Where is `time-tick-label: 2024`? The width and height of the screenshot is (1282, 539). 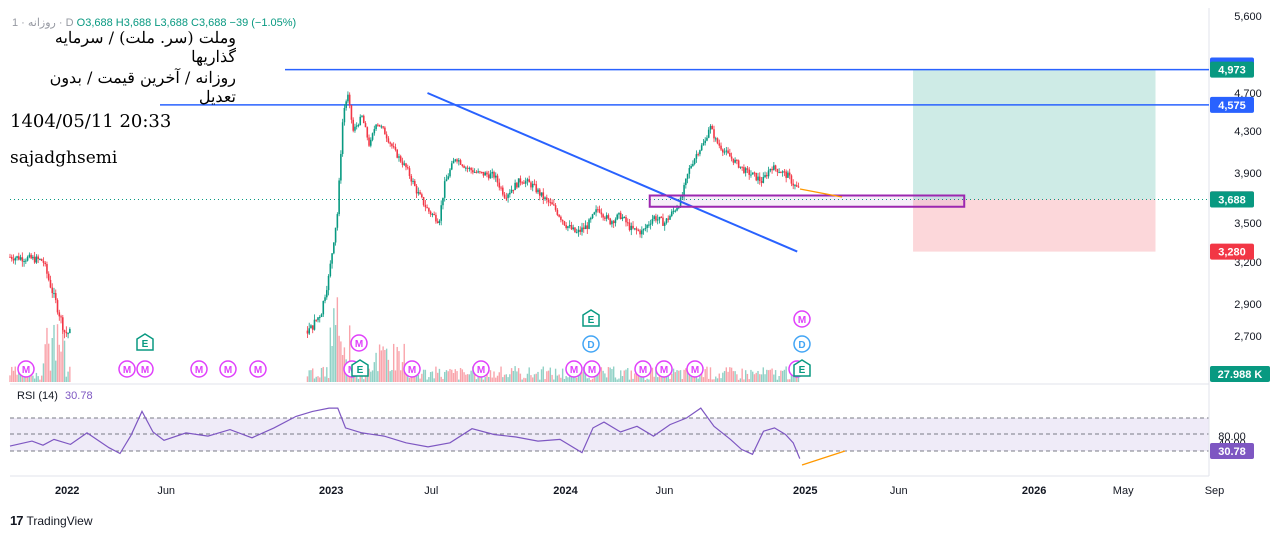 time-tick-label: 2024 is located at coordinates (565, 491).